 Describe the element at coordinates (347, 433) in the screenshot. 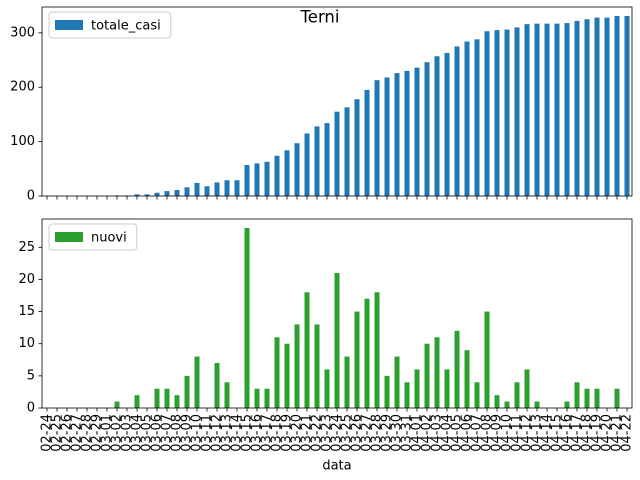

I see `x-tick-label: 03-25` at that location.